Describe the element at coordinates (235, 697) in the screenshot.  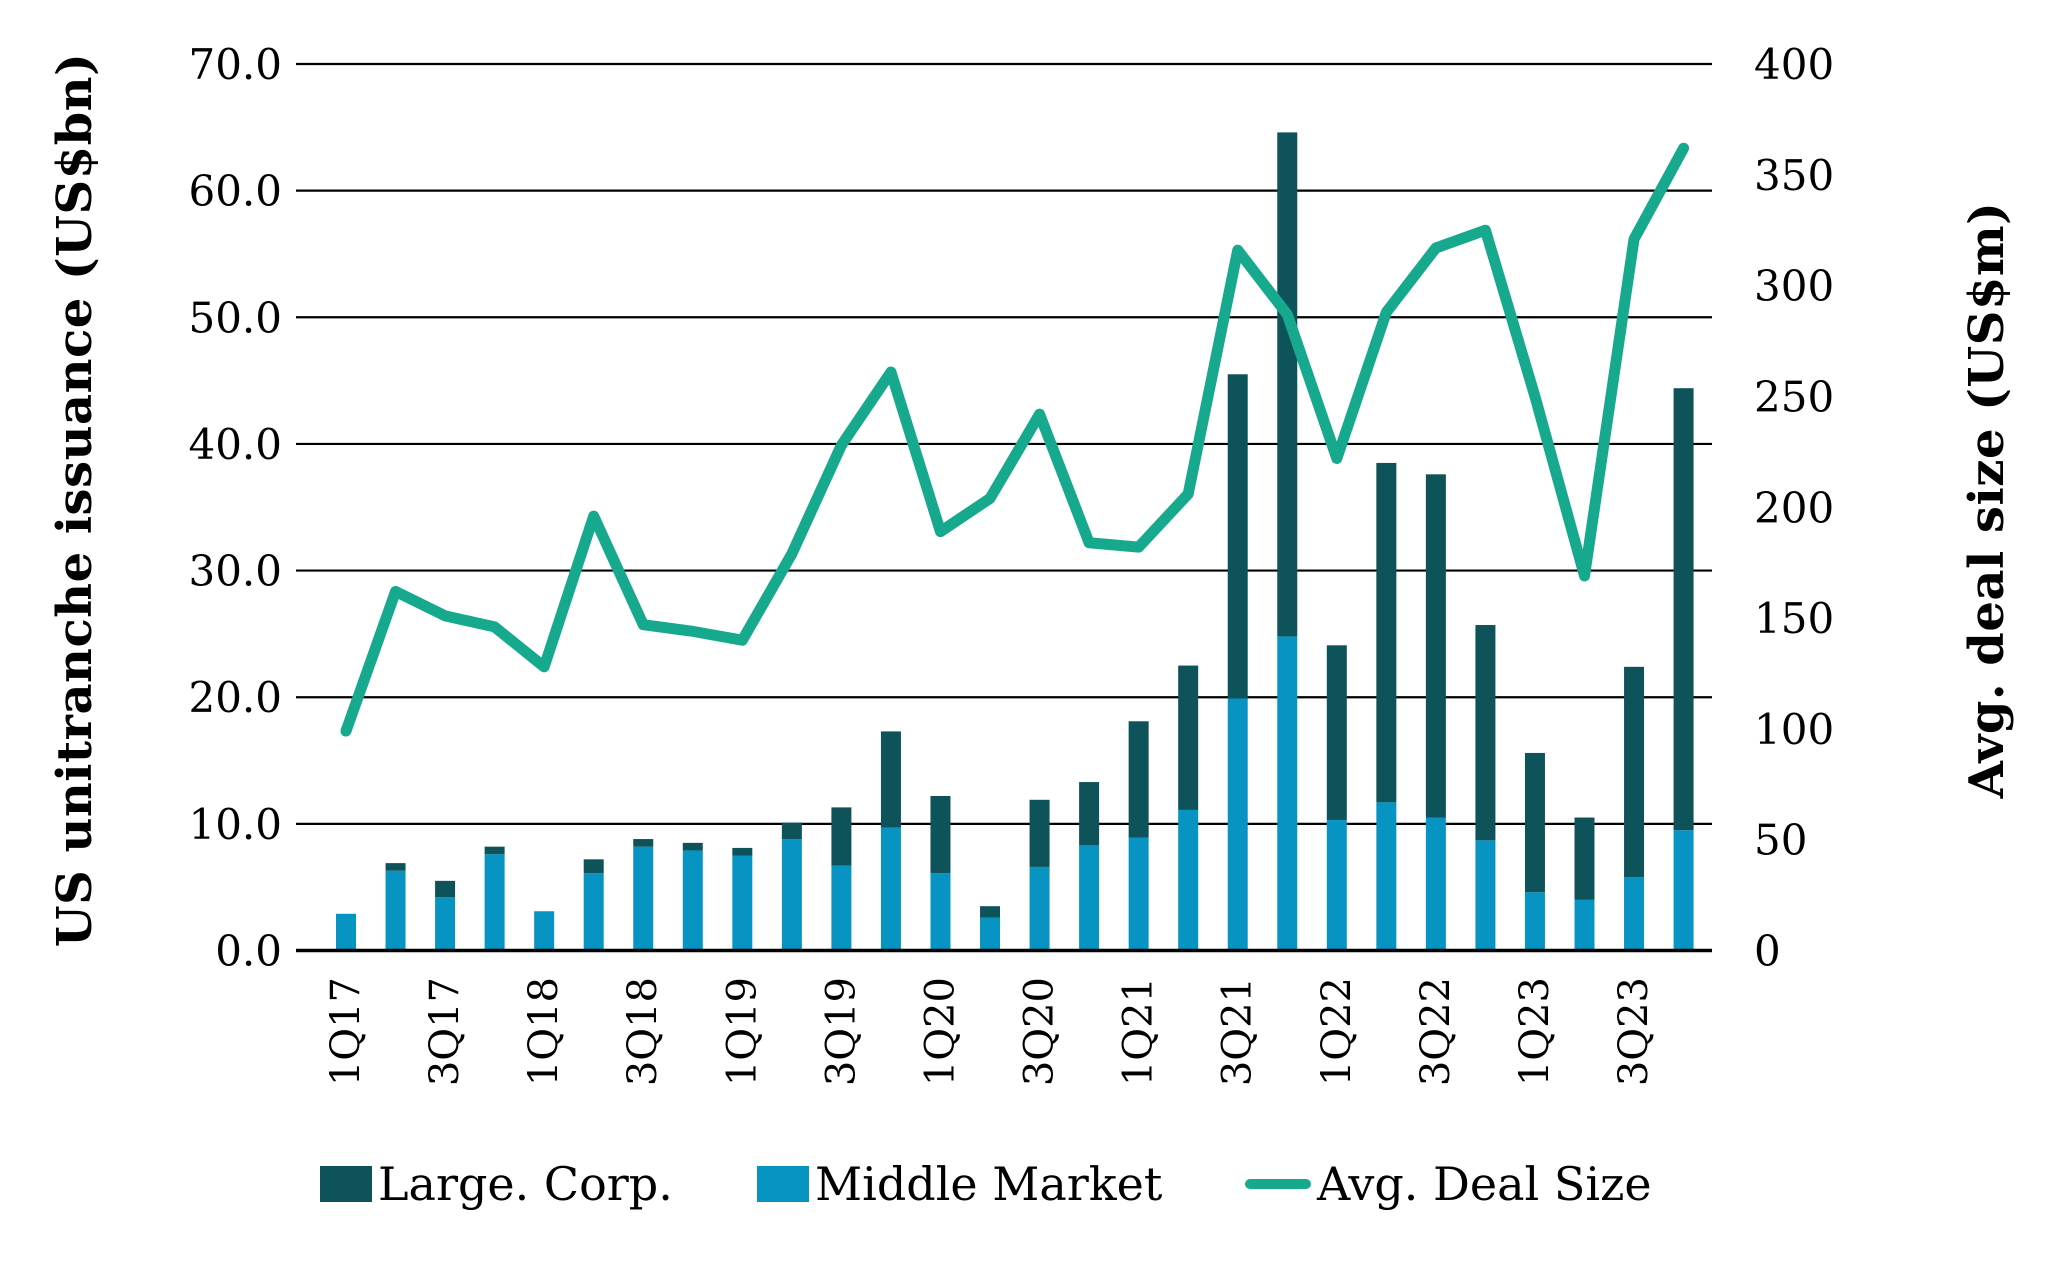
I see `left-axis-tick-20.0: 20.0` at that location.